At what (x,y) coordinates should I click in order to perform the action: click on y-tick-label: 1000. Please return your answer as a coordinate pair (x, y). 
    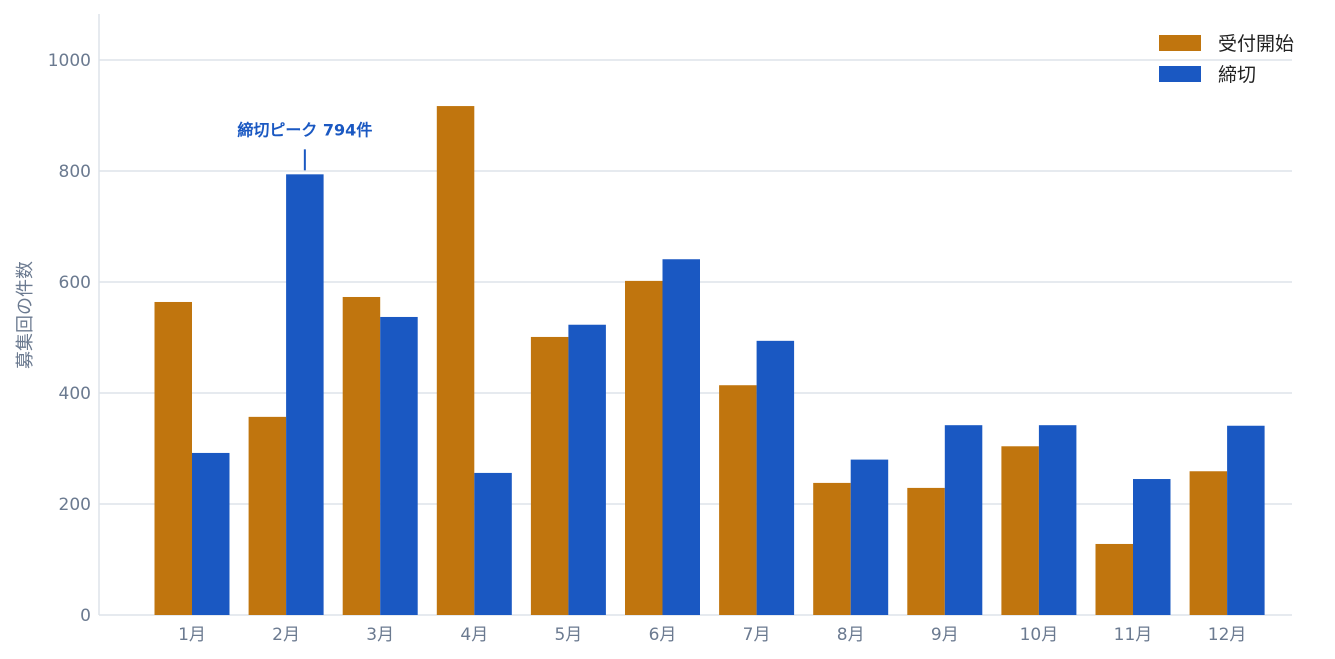
    Looking at the image, I should click on (69, 61).